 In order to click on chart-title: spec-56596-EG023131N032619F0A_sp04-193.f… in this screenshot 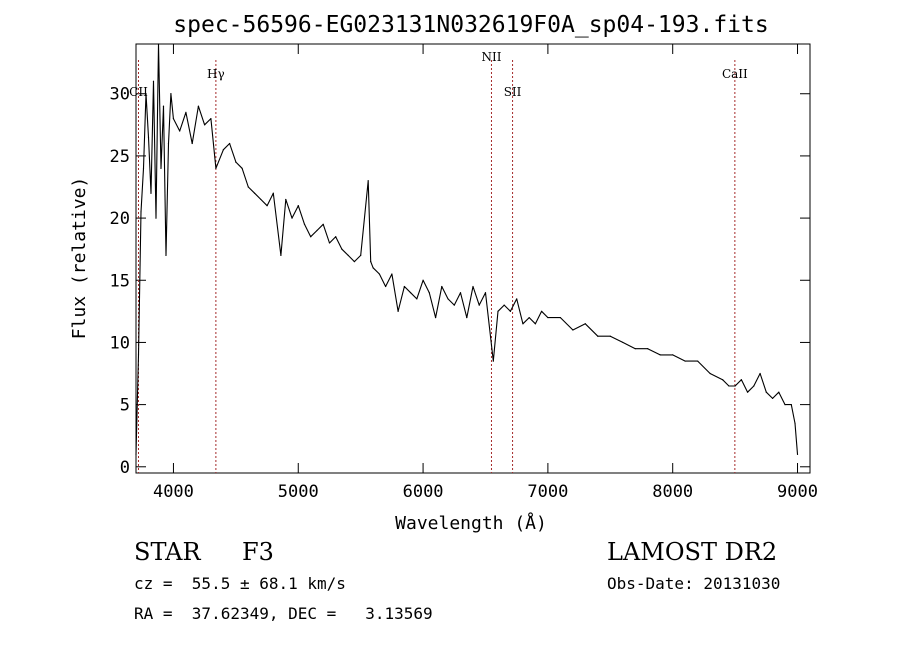, I will do `click(470, 25)`.